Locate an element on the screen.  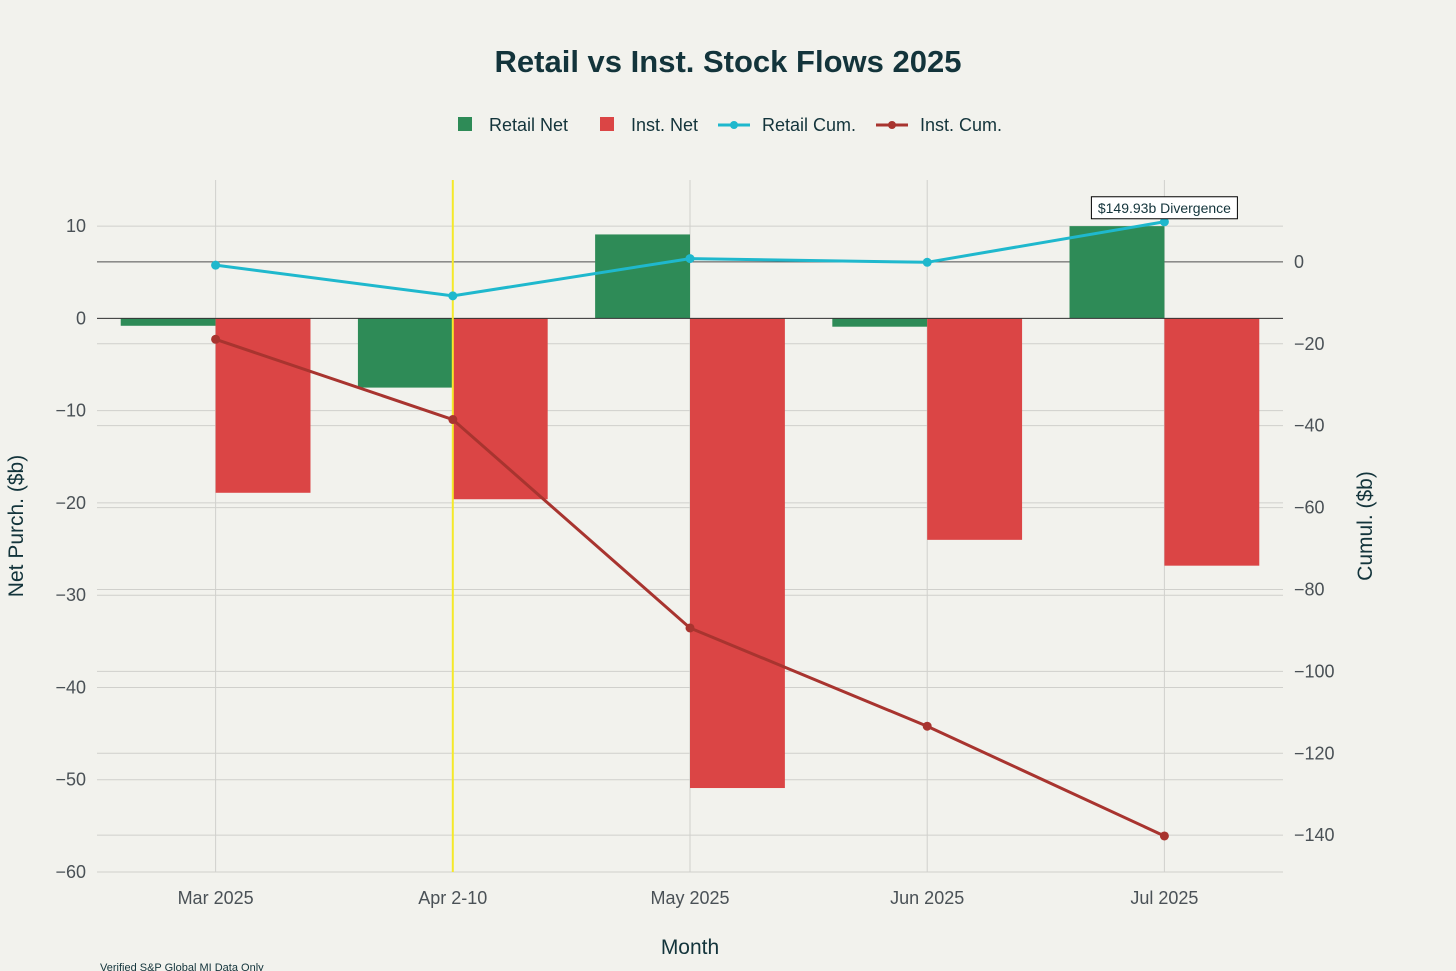
y-tick-label: −10 is located at coordinates (70, 411).